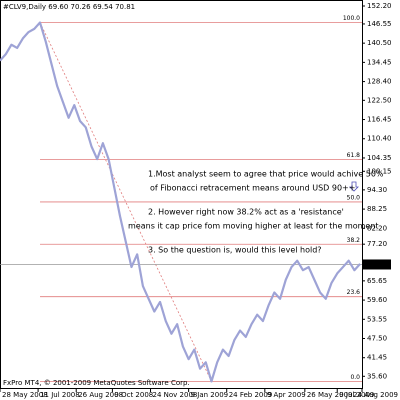 The image size is (400, 400). I want to click on y-tick-label: 116.45, so click(379, 120).